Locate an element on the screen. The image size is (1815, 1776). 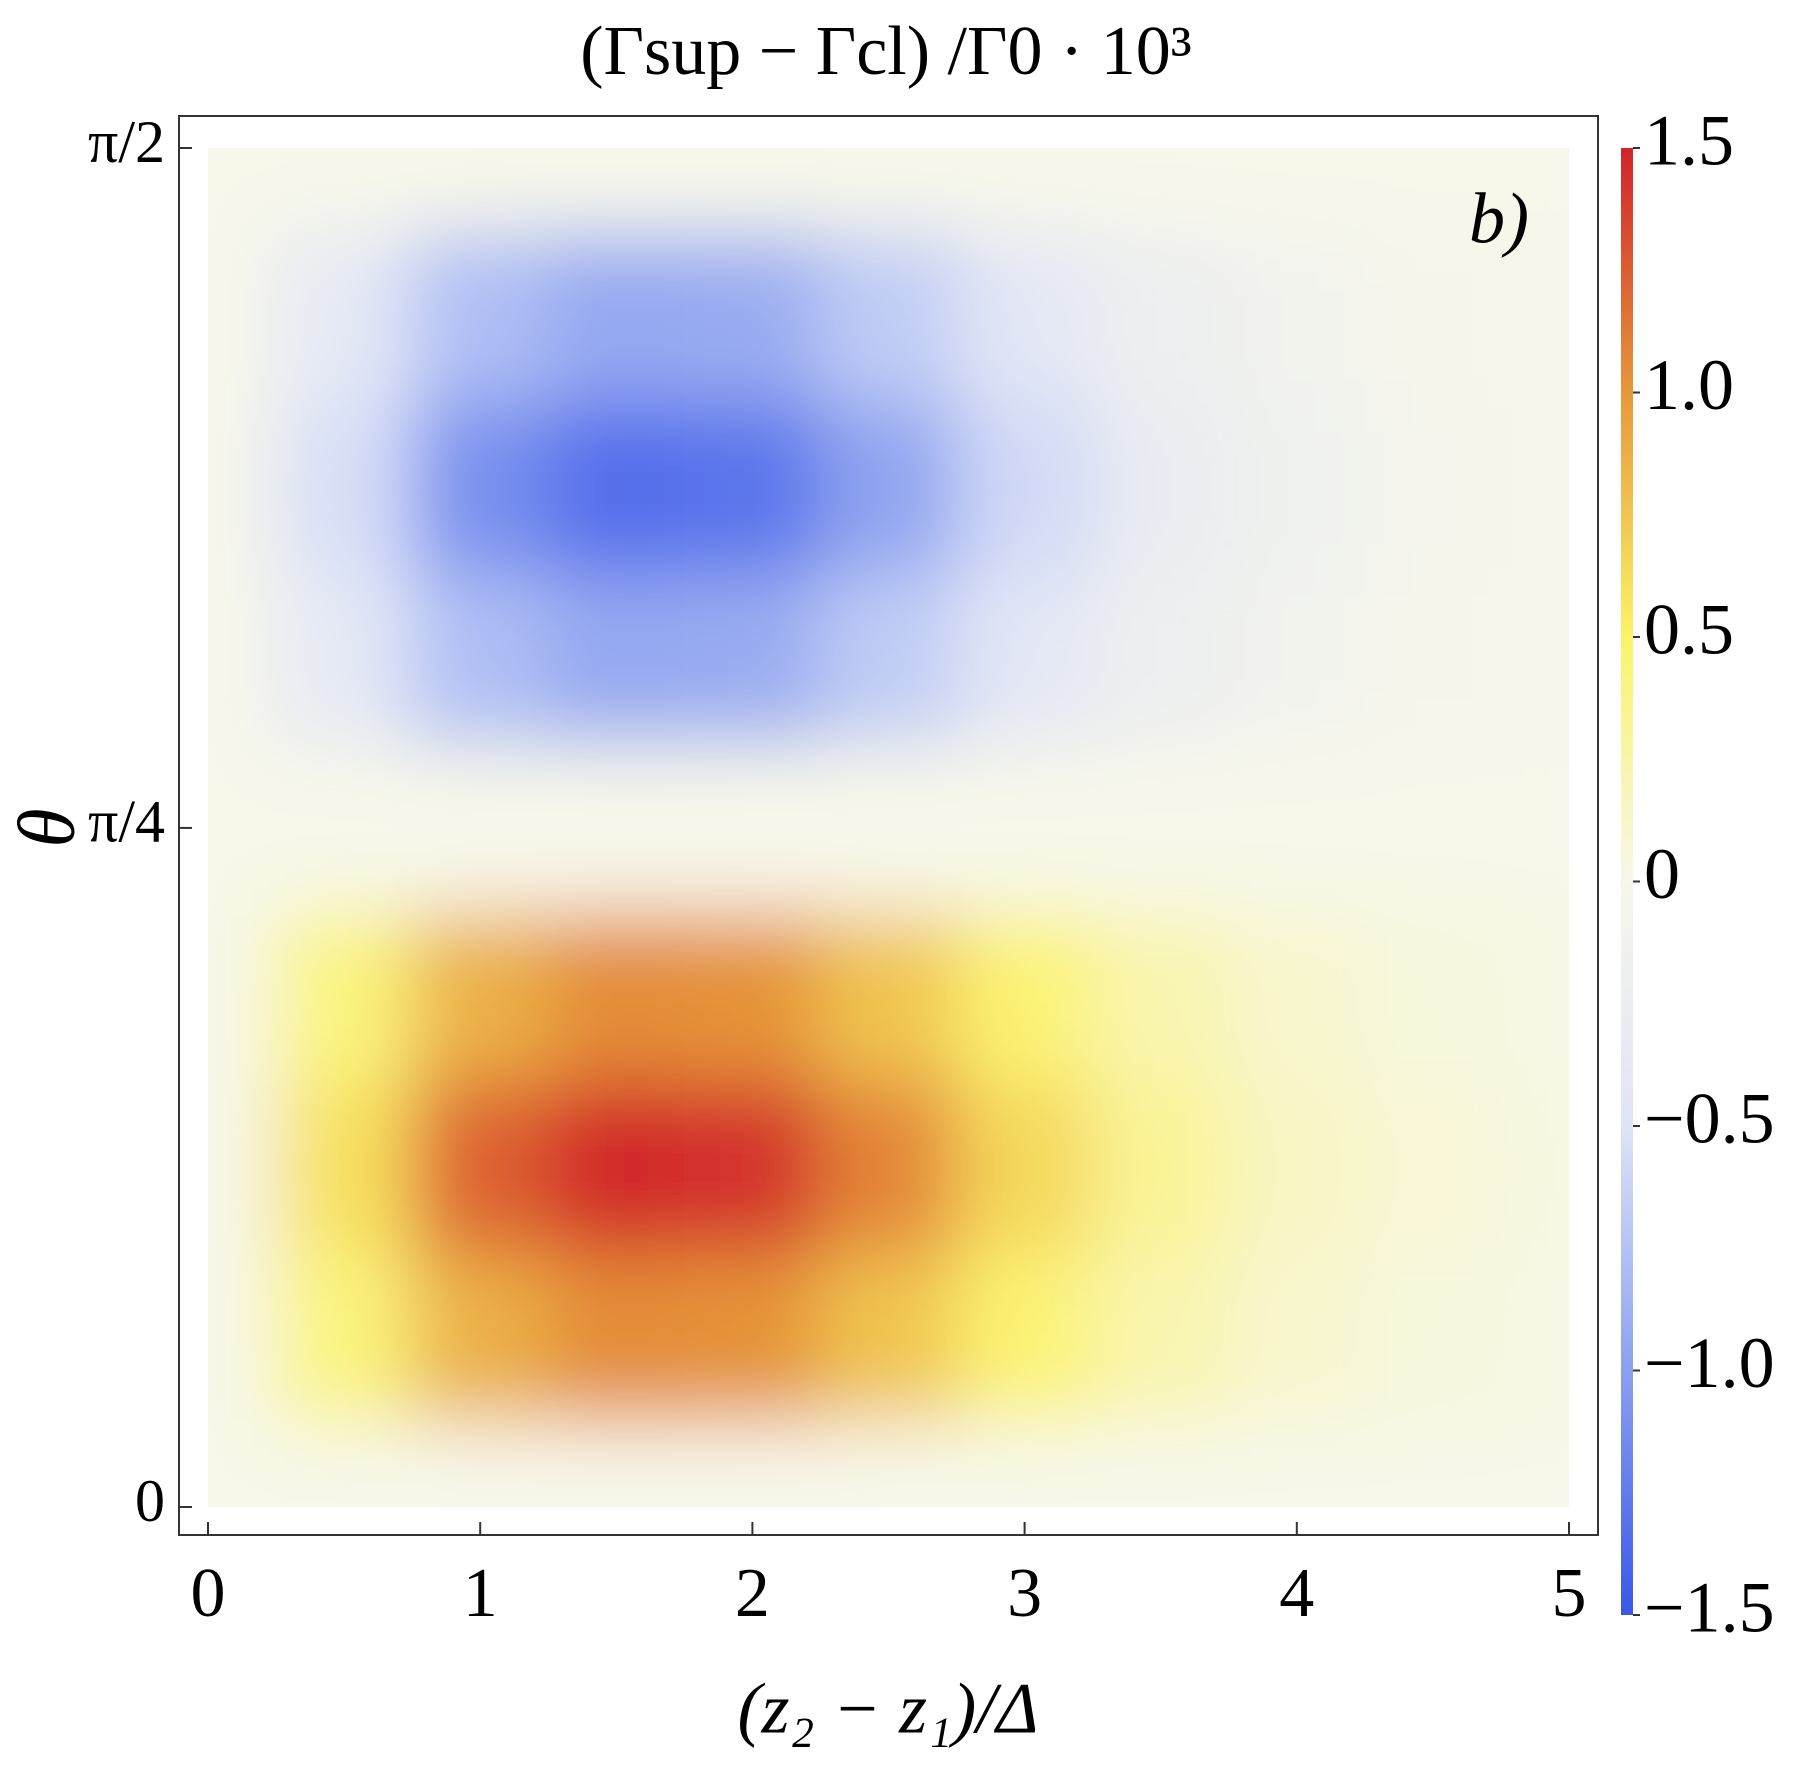
y-tick-label: 0 is located at coordinates (150, 1501).